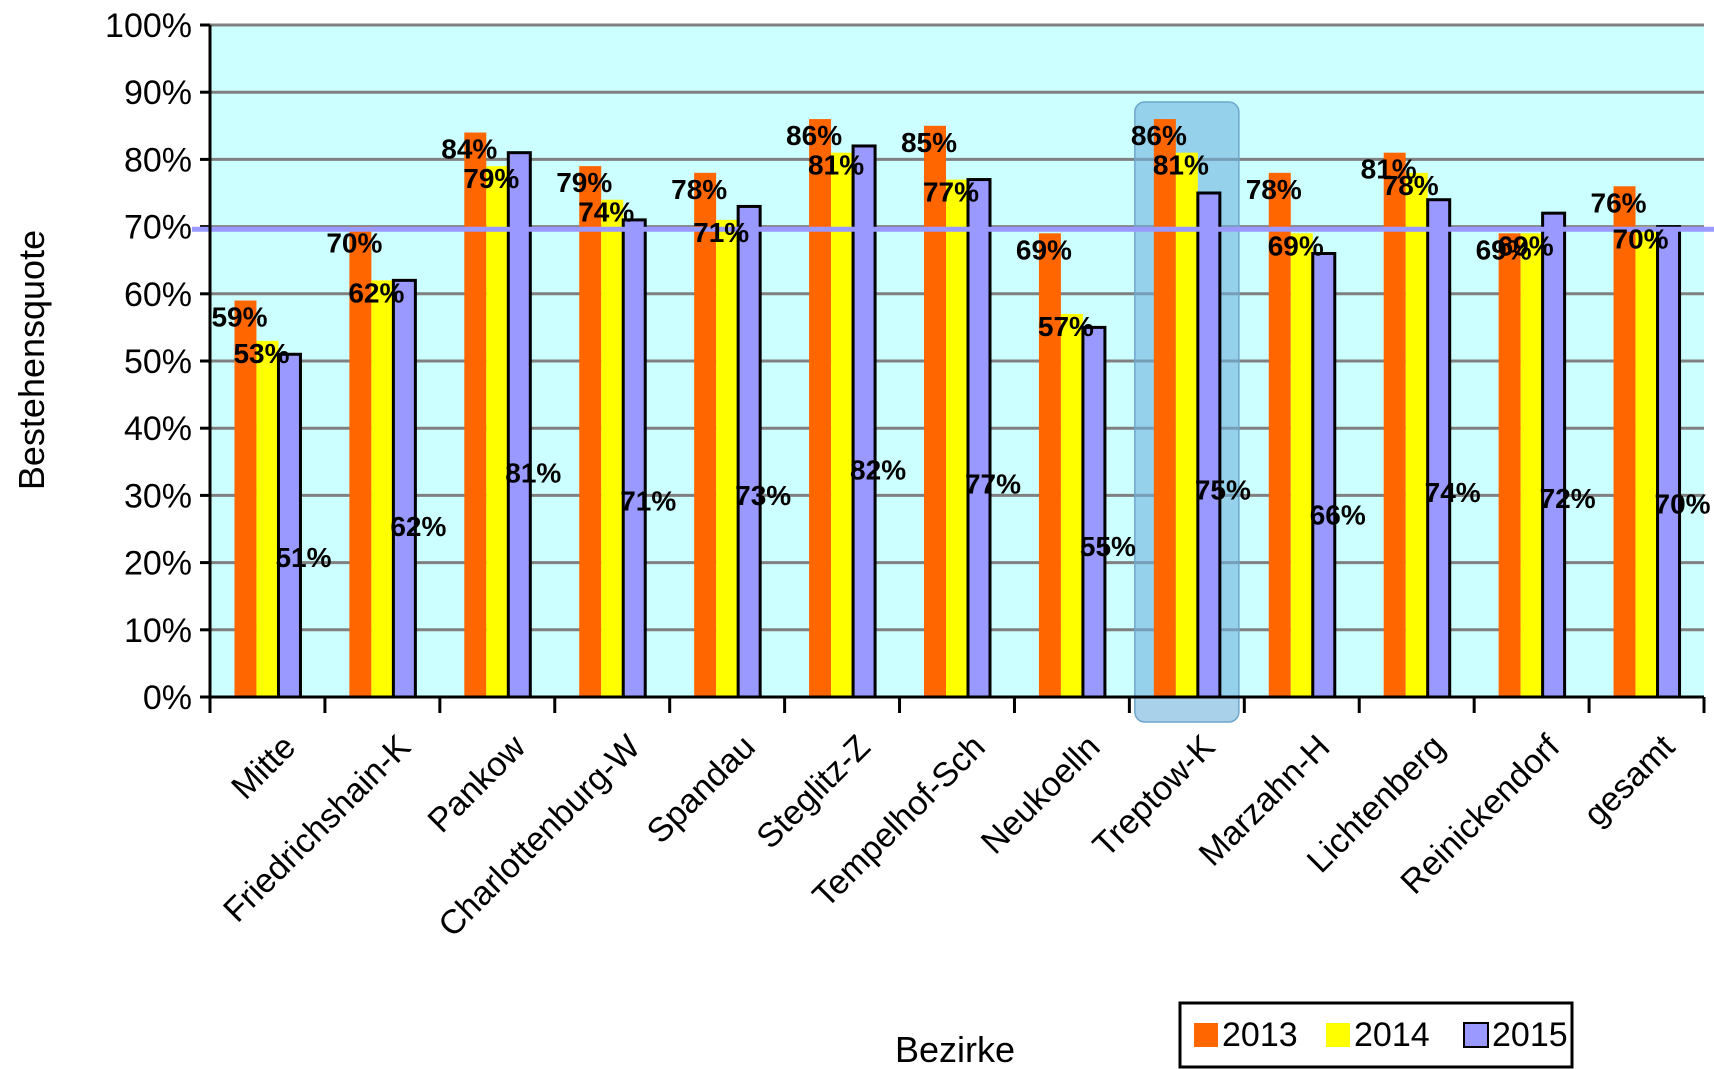  What do you see at coordinates (1296, 245) in the screenshot?
I see `data-label-2014-marzahn-h: 69%` at bounding box center [1296, 245].